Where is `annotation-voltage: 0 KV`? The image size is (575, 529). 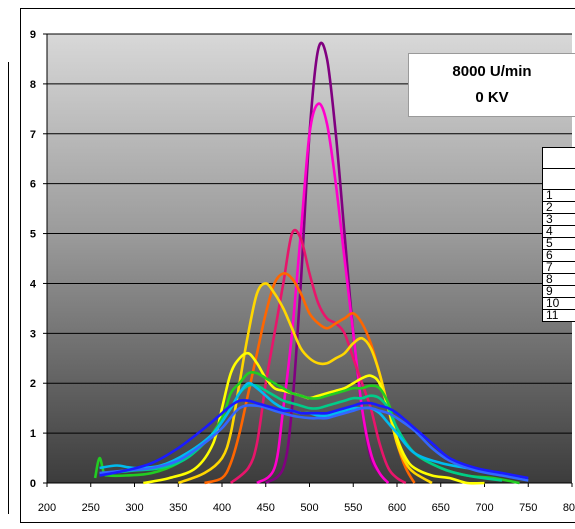 annotation-voltage: 0 KV is located at coordinates (492, 97).